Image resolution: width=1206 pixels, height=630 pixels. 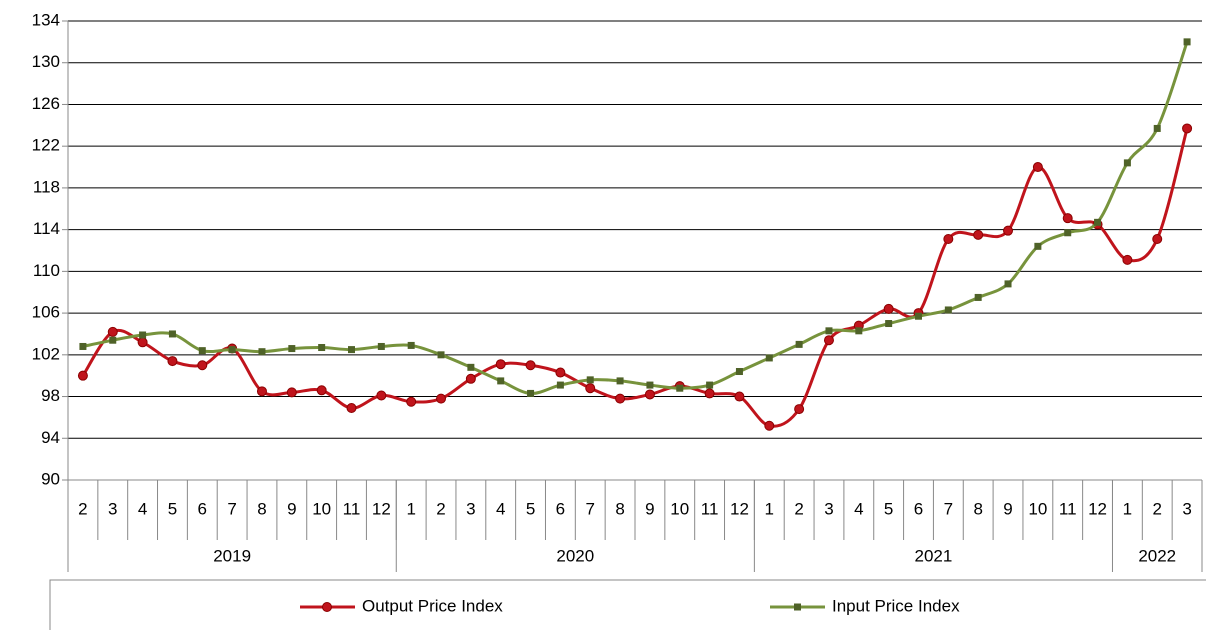 What do you see at coordinates (50, 437) in the screenshot?
I see `y-tick-label: 94` at bounding box center [50, 437].